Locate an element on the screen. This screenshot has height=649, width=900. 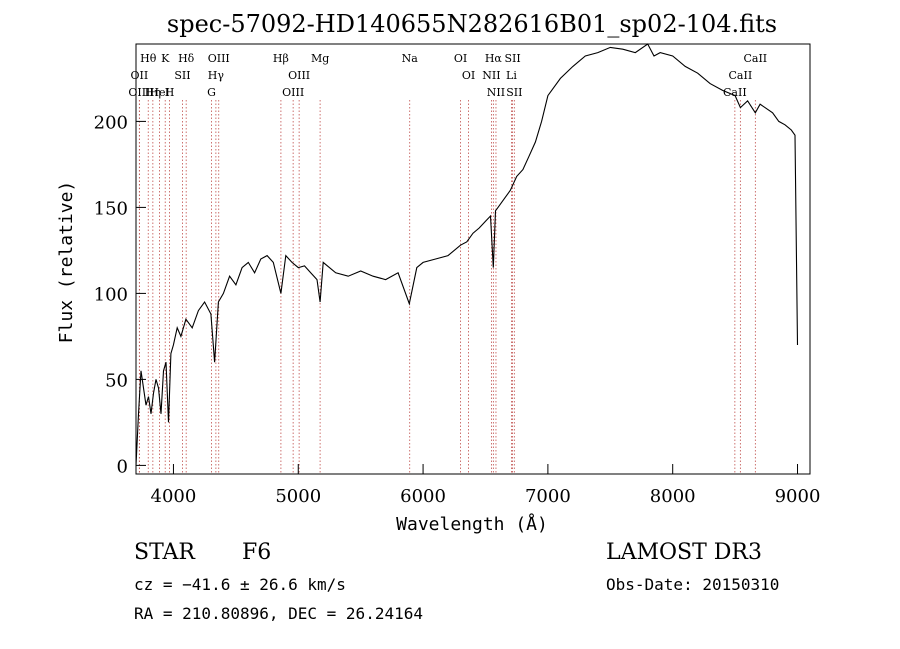
object-subclass: F6 is located at coordinates (257, 552).